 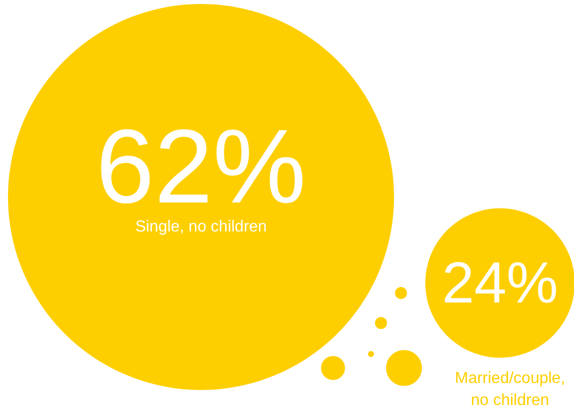 I want to click on category-label: Married/couple, no children, so click(x=510, y=390).